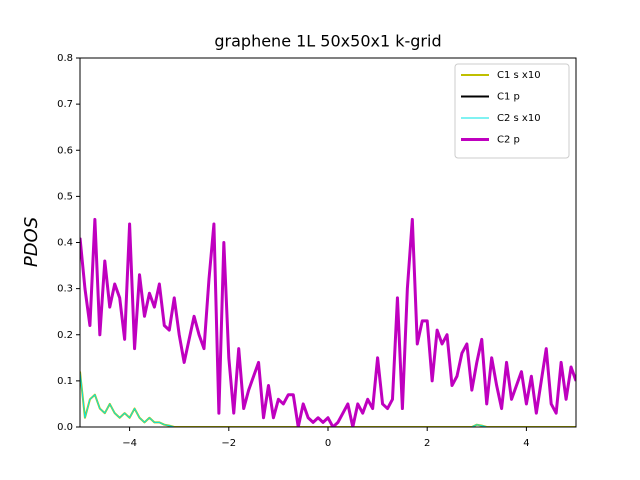  Describe the element at coordinates (65, 289) in the screenshot. I see `y-tick-label: 0.3` at that location.